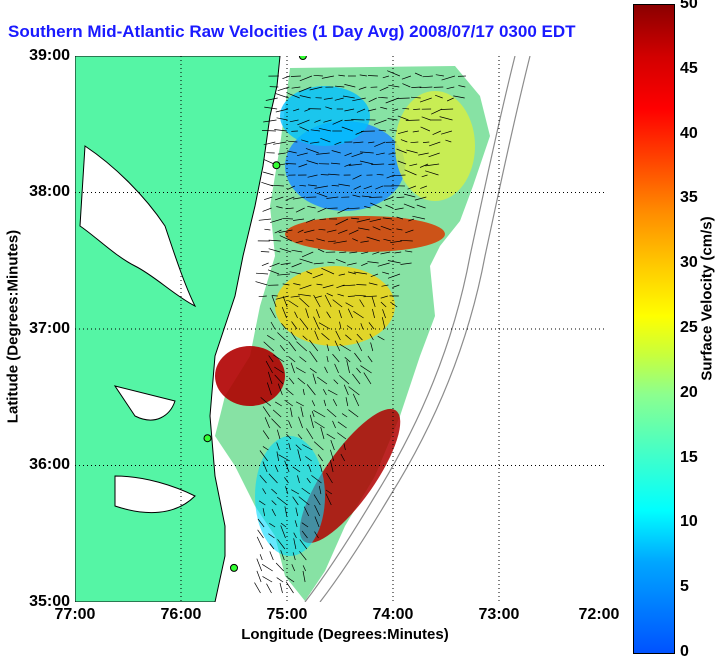  What do you see at coordinates (35, 56) in the screenshot?
I see `y-tick-label: 39:00` at bounding box center [35, 56].